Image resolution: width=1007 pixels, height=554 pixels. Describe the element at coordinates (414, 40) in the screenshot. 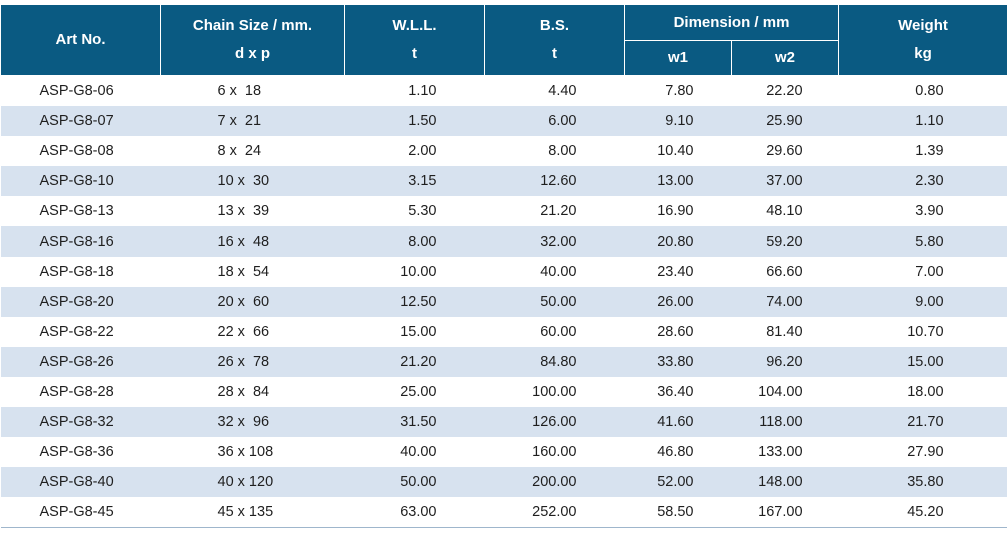

I see `header-wll: W.L.L. t` at that location.